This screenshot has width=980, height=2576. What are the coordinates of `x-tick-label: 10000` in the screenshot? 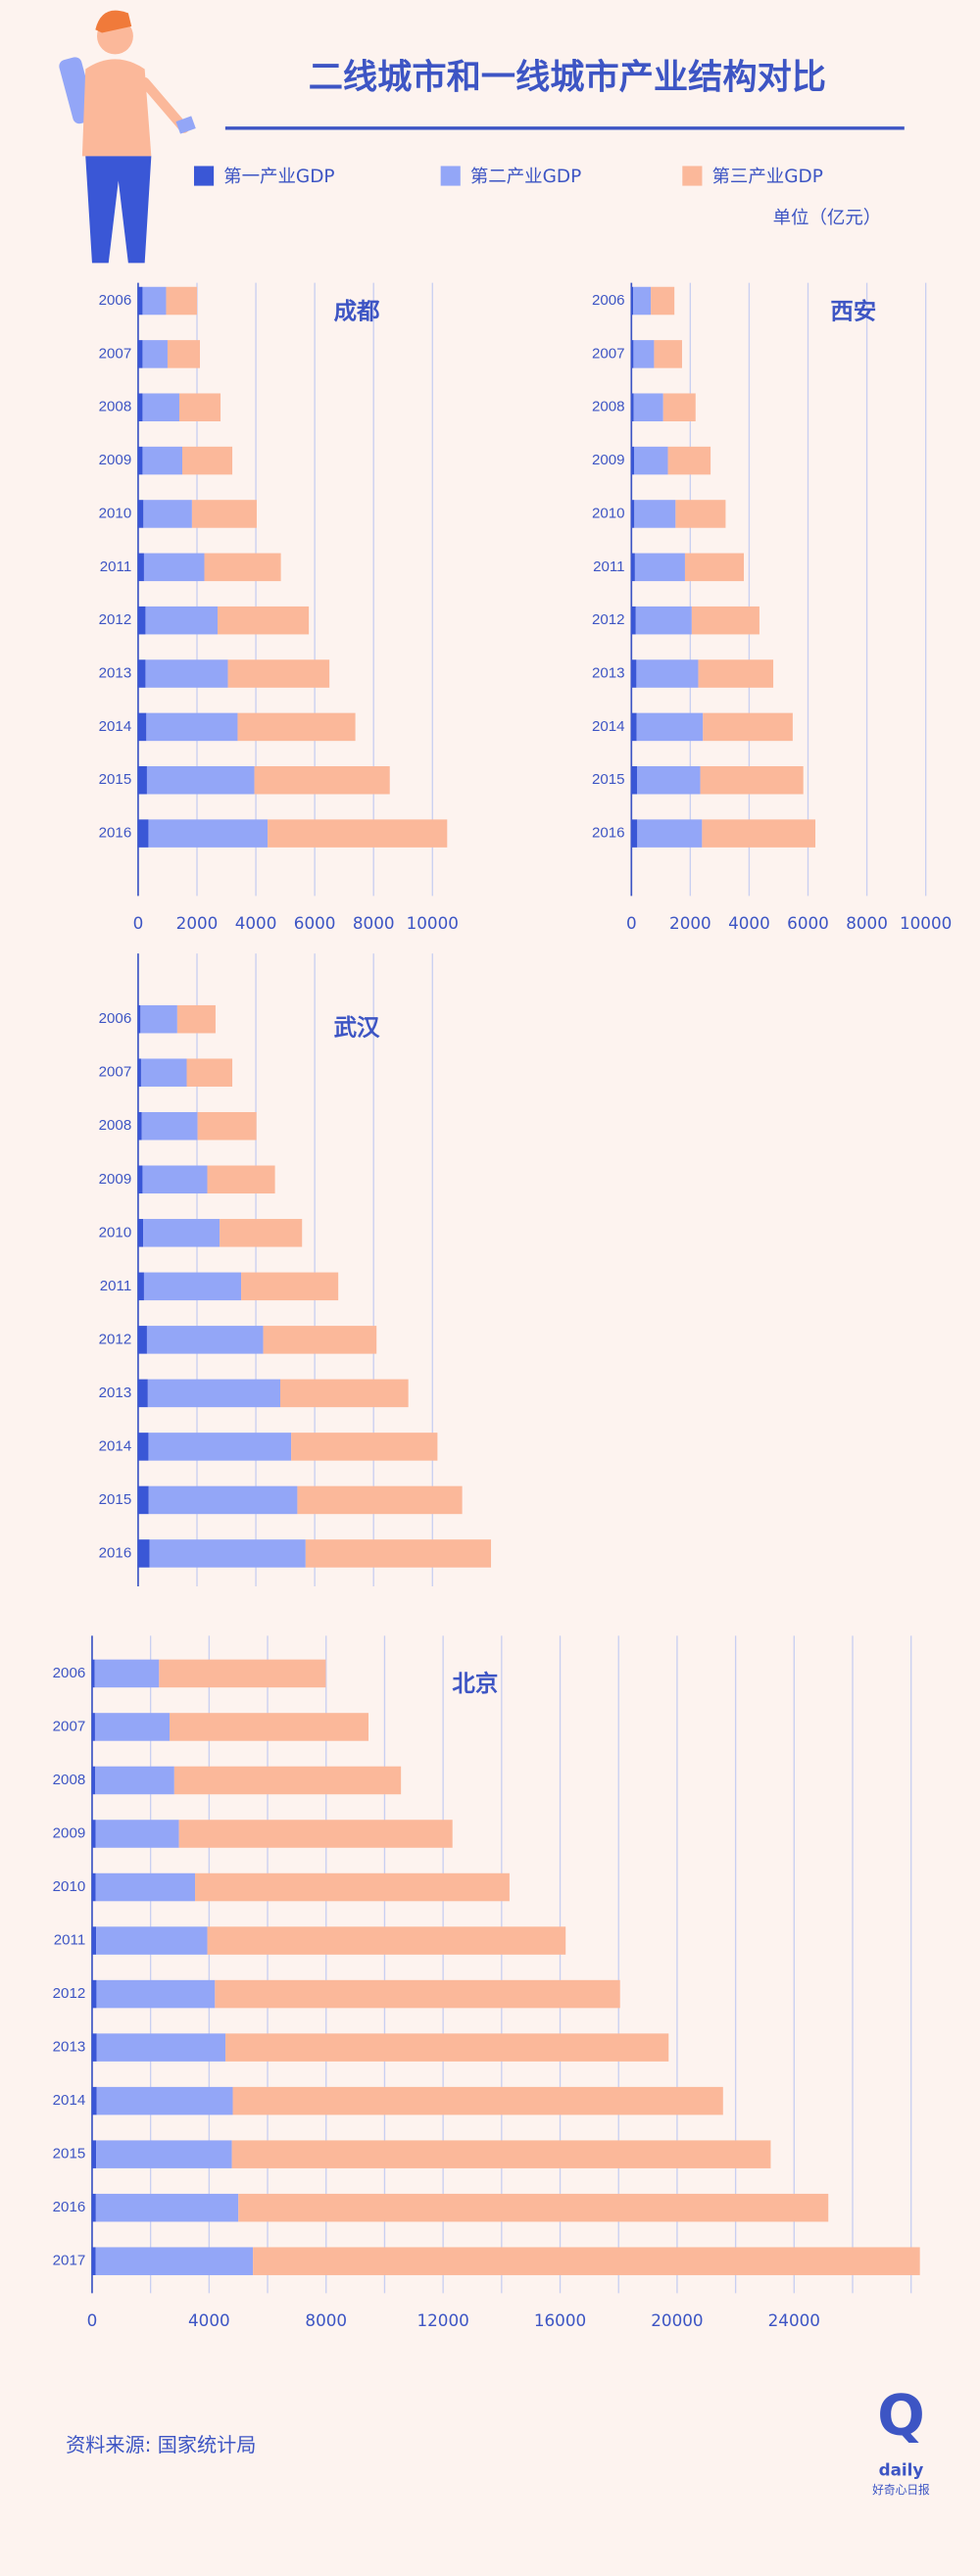 It's located at (926, 923).